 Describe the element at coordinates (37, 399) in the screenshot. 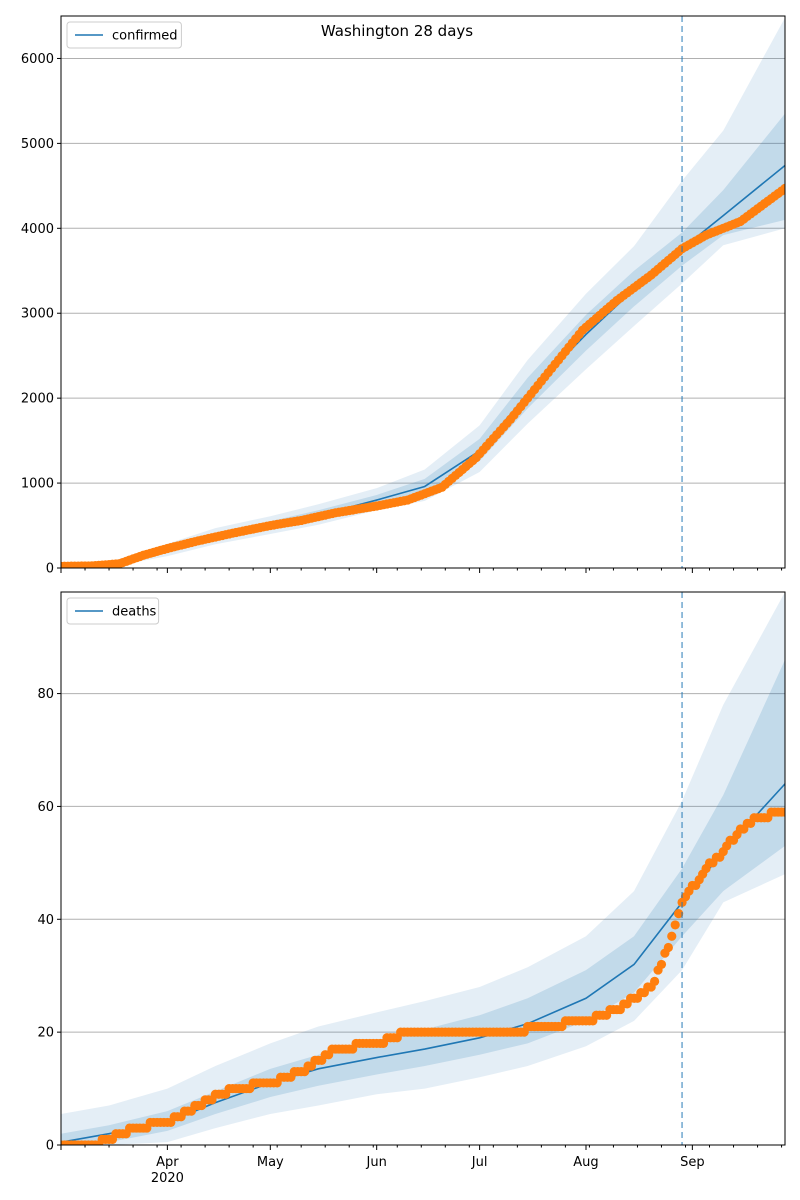

I see `y-tick-label: 2000` at that location.